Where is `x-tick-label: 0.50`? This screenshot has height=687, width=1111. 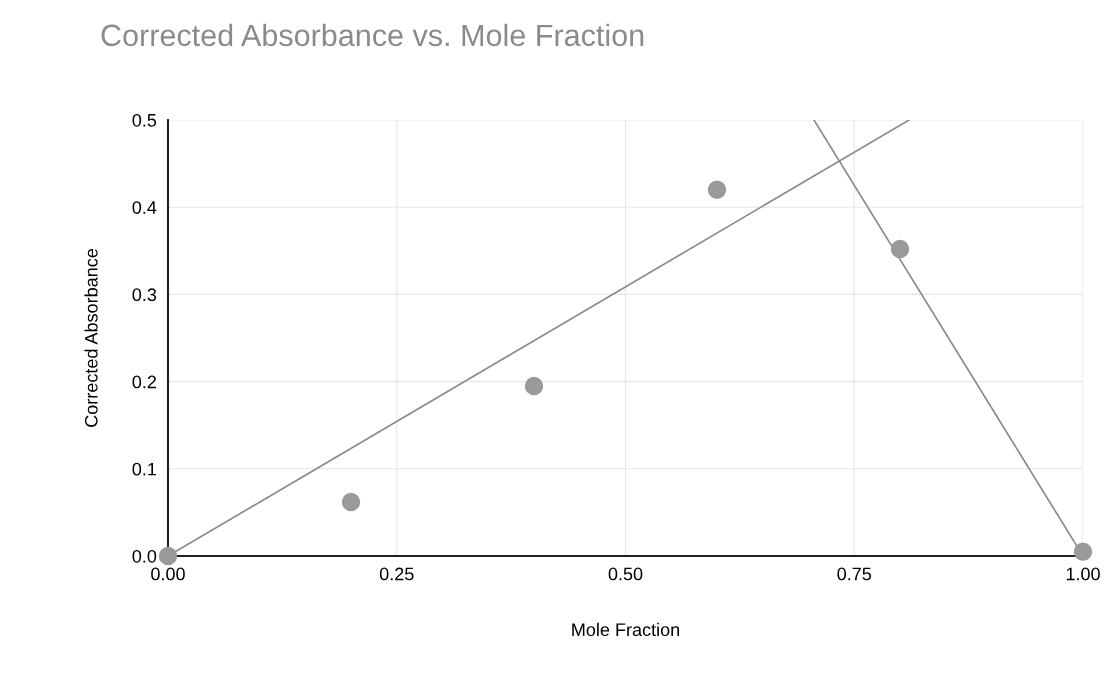 x-tick-label: 0.50 is located at coordinates (625, 574).